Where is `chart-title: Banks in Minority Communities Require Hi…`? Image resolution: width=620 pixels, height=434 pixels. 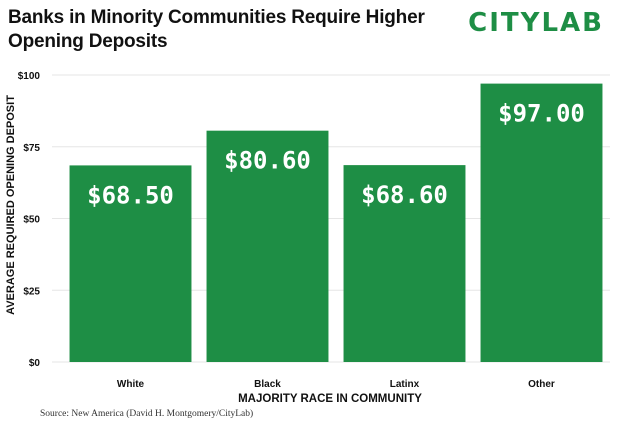
chart-title: Banks in Minority Communities Require Hi… is located at coordinates (216, 29).